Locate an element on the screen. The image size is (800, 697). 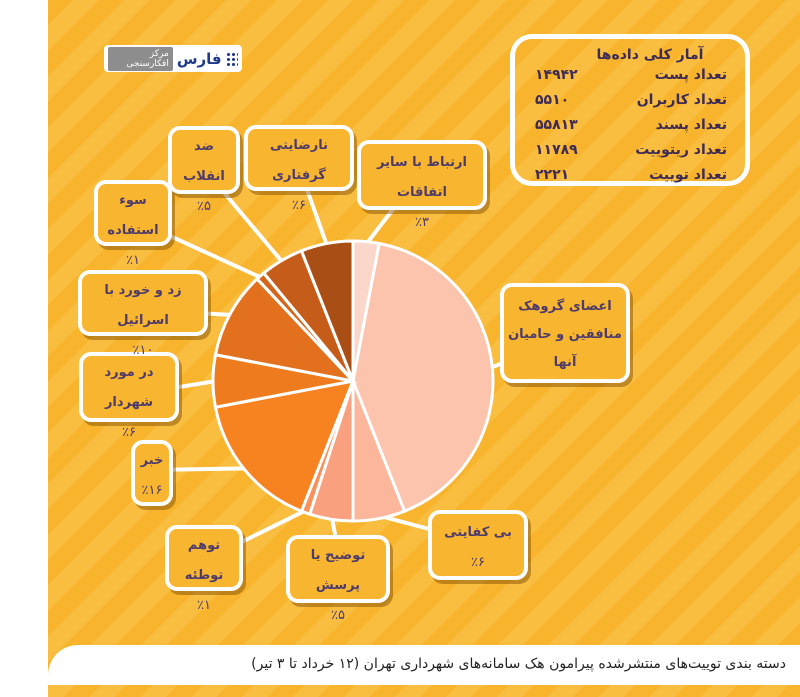
label-box-6: در مورد شهردار ٪۶ is located at coordinates (129, 396).